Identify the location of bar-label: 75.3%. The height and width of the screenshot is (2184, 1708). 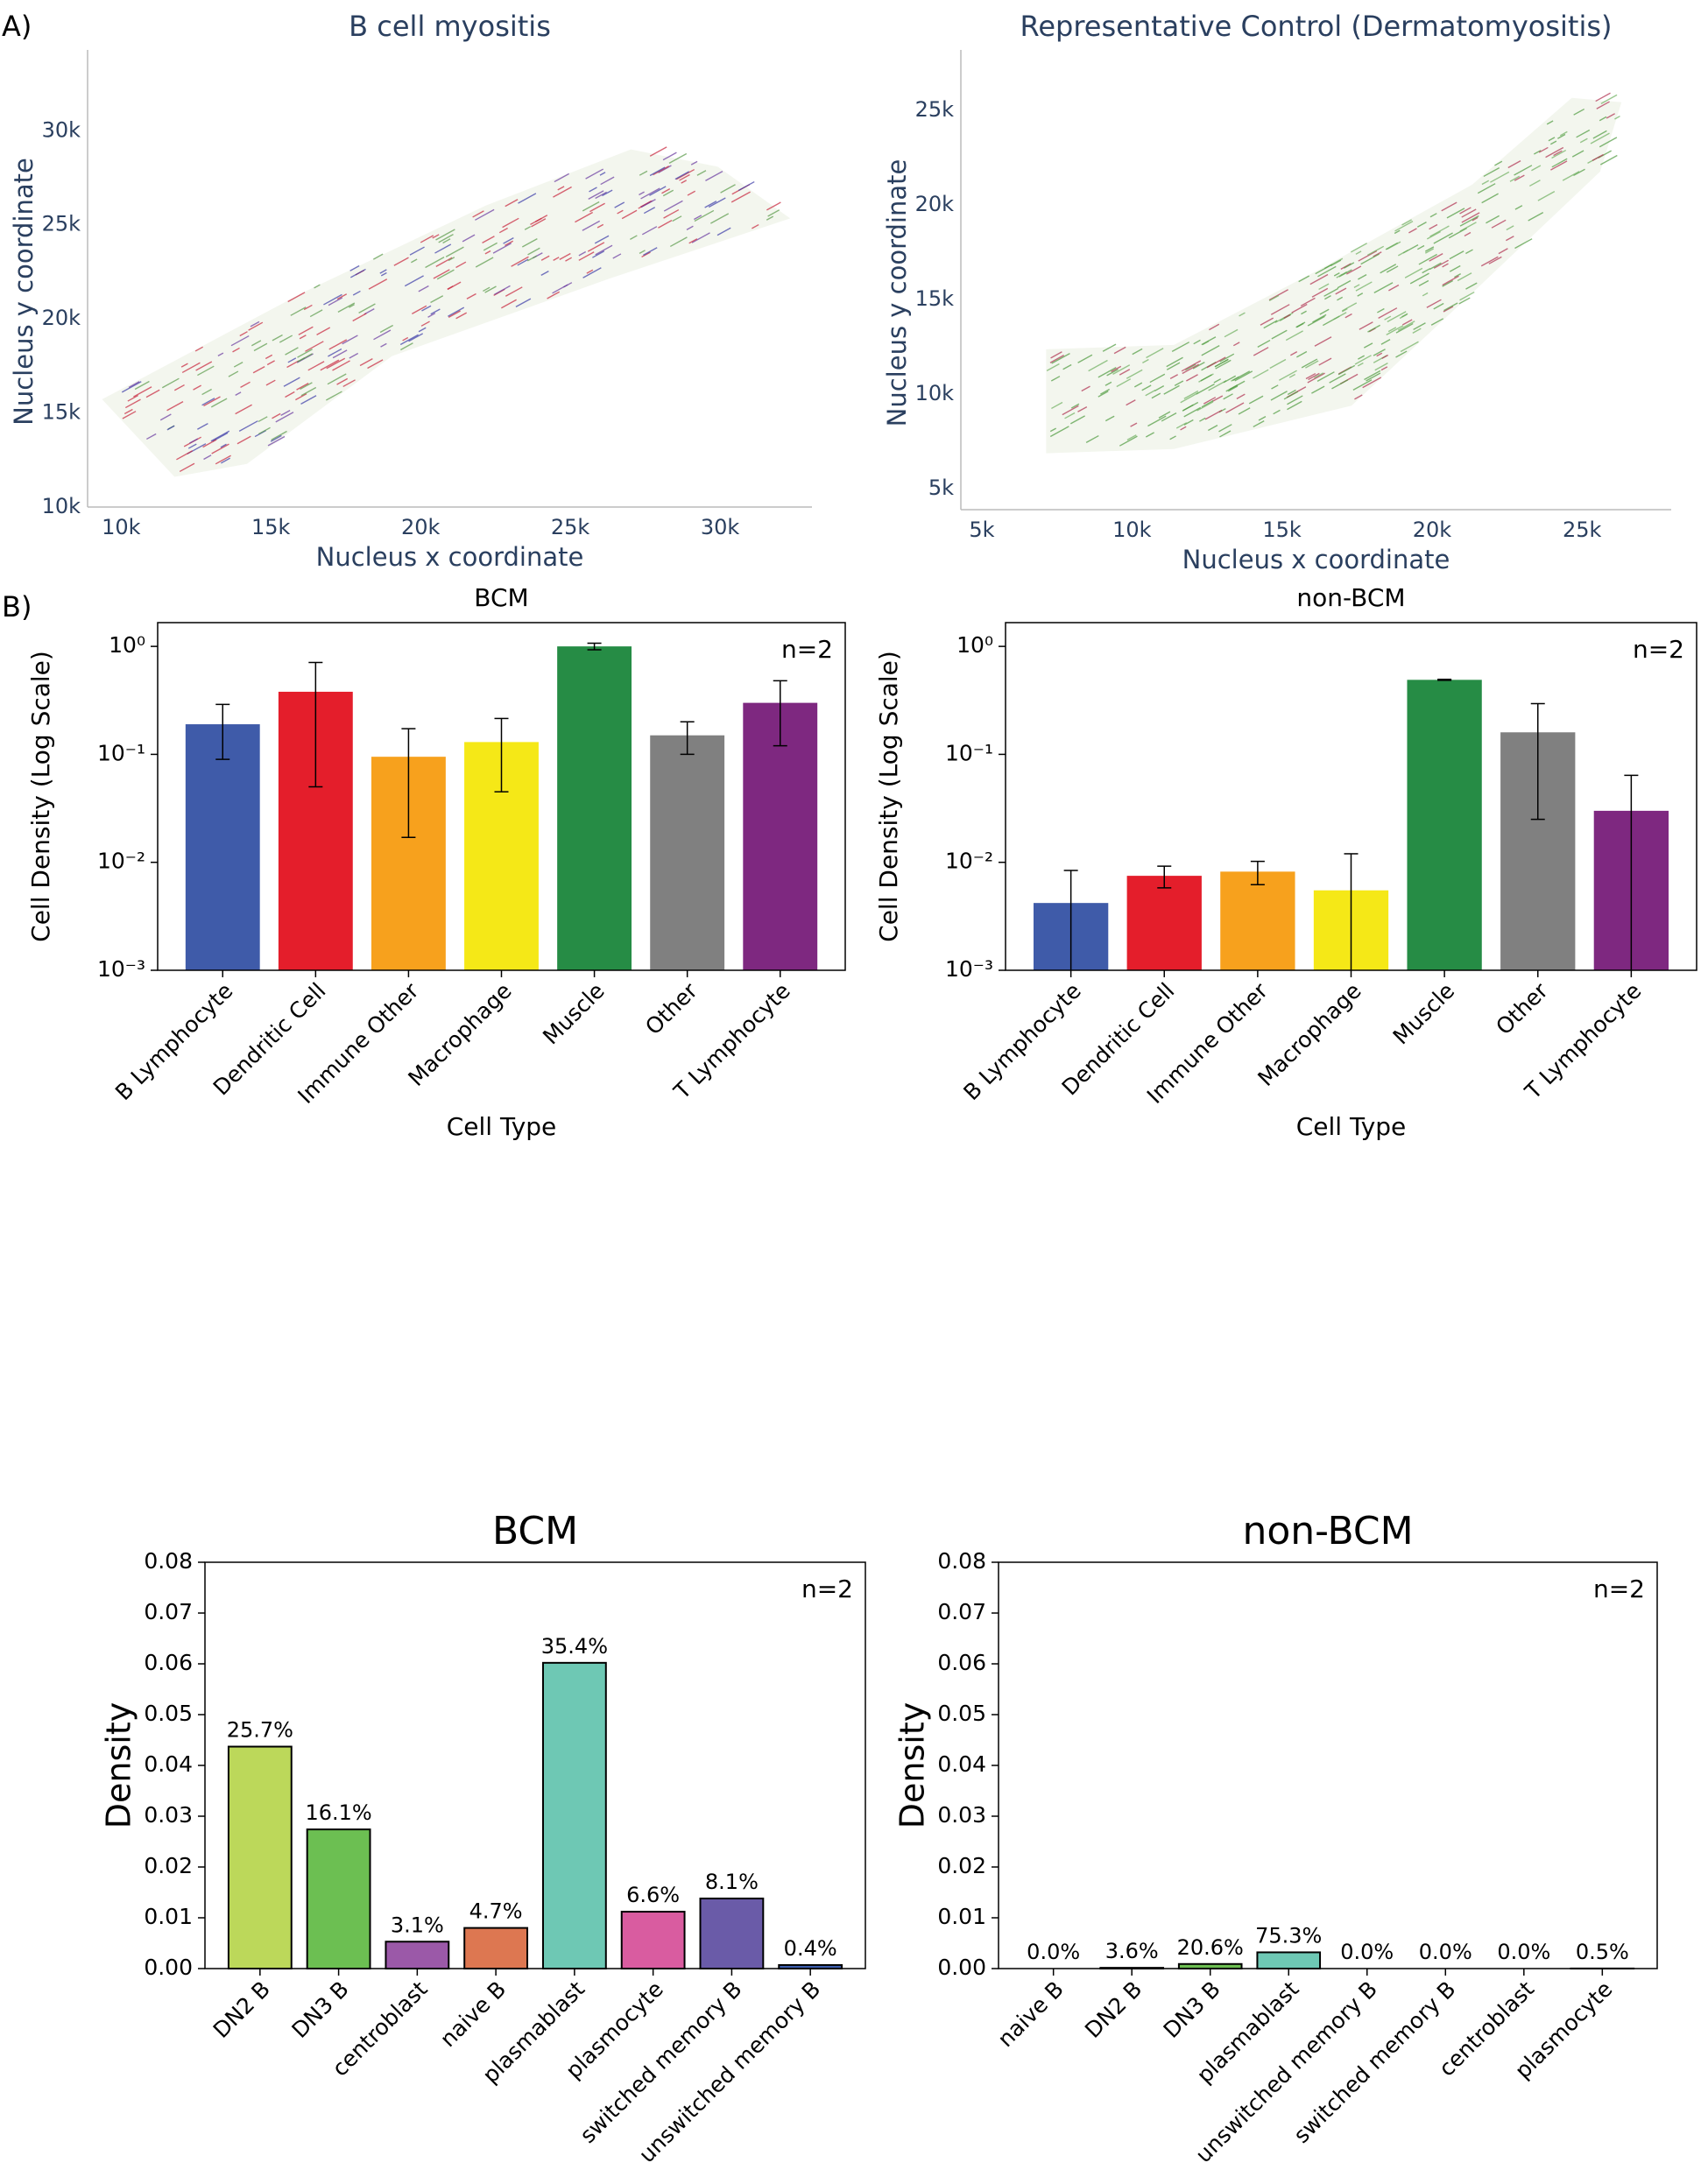
(1288, 1935).